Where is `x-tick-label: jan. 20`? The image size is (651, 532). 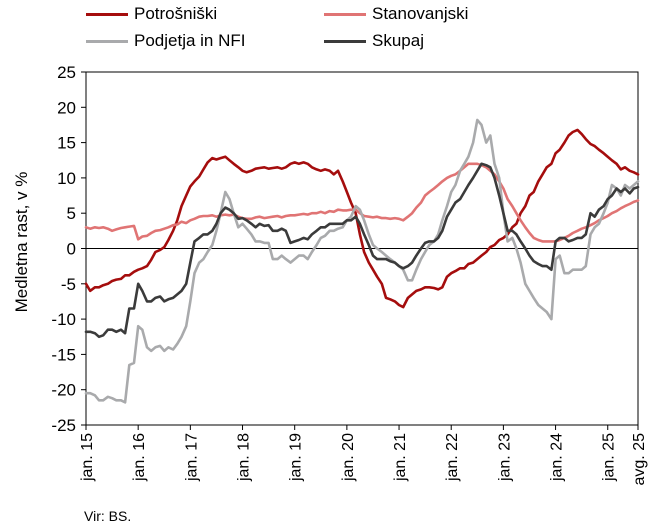
x-tick-label: jan. 20 is located at coordinates (348, 457).